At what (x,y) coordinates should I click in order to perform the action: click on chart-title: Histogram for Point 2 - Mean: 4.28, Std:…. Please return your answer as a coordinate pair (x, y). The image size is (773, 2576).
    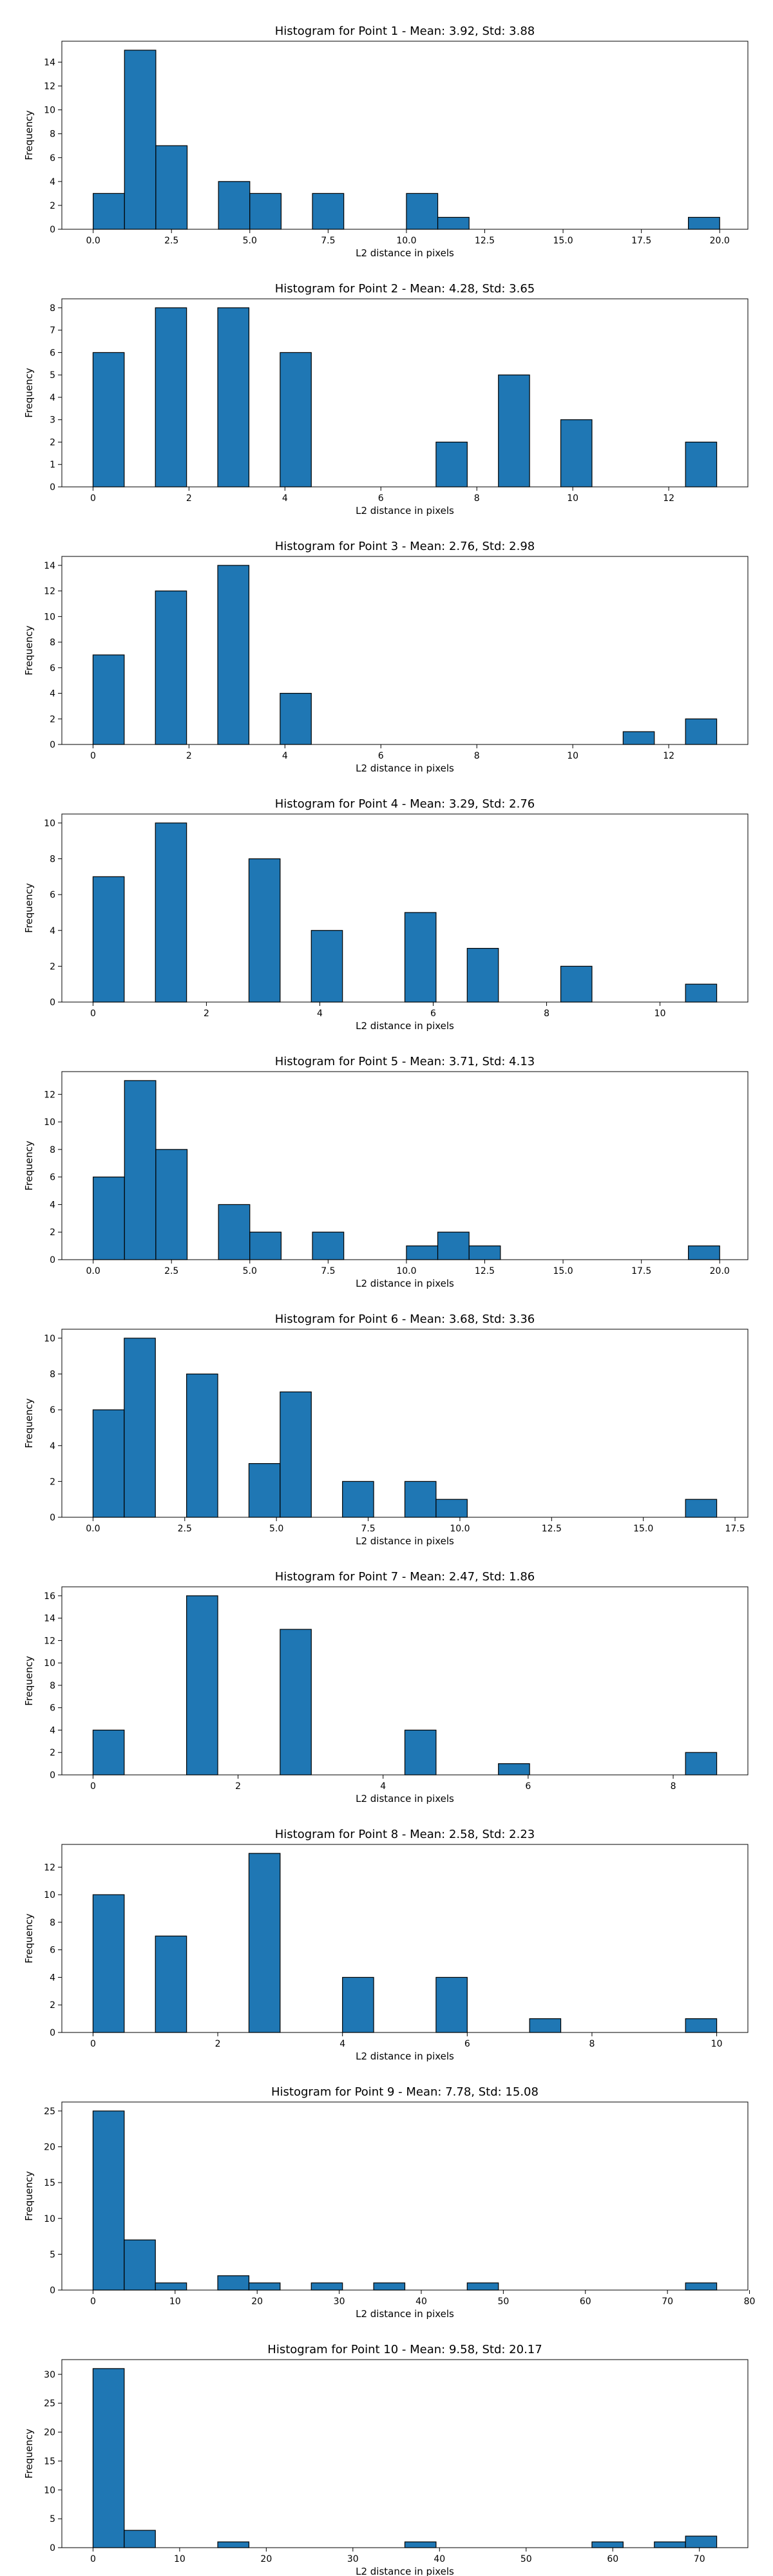
    Looking at the image, I should click on (405, 289).